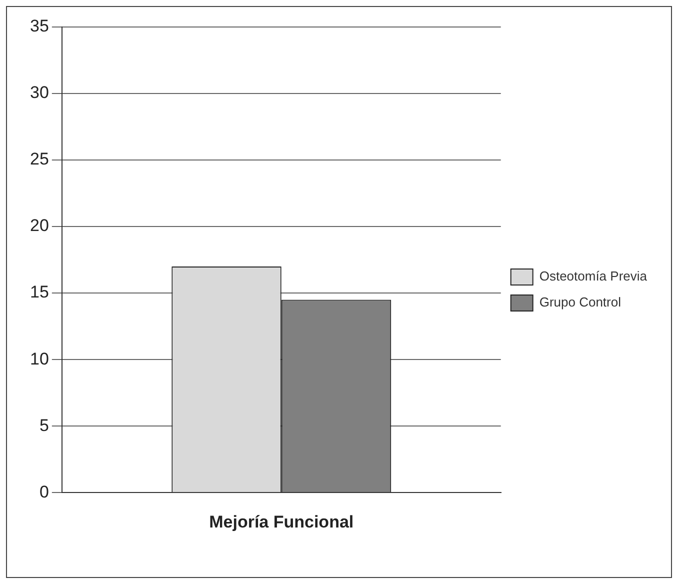  Describe the element at coordinates (39, 358) in the screenshot. I see `y-tick-label: 10` at that location.